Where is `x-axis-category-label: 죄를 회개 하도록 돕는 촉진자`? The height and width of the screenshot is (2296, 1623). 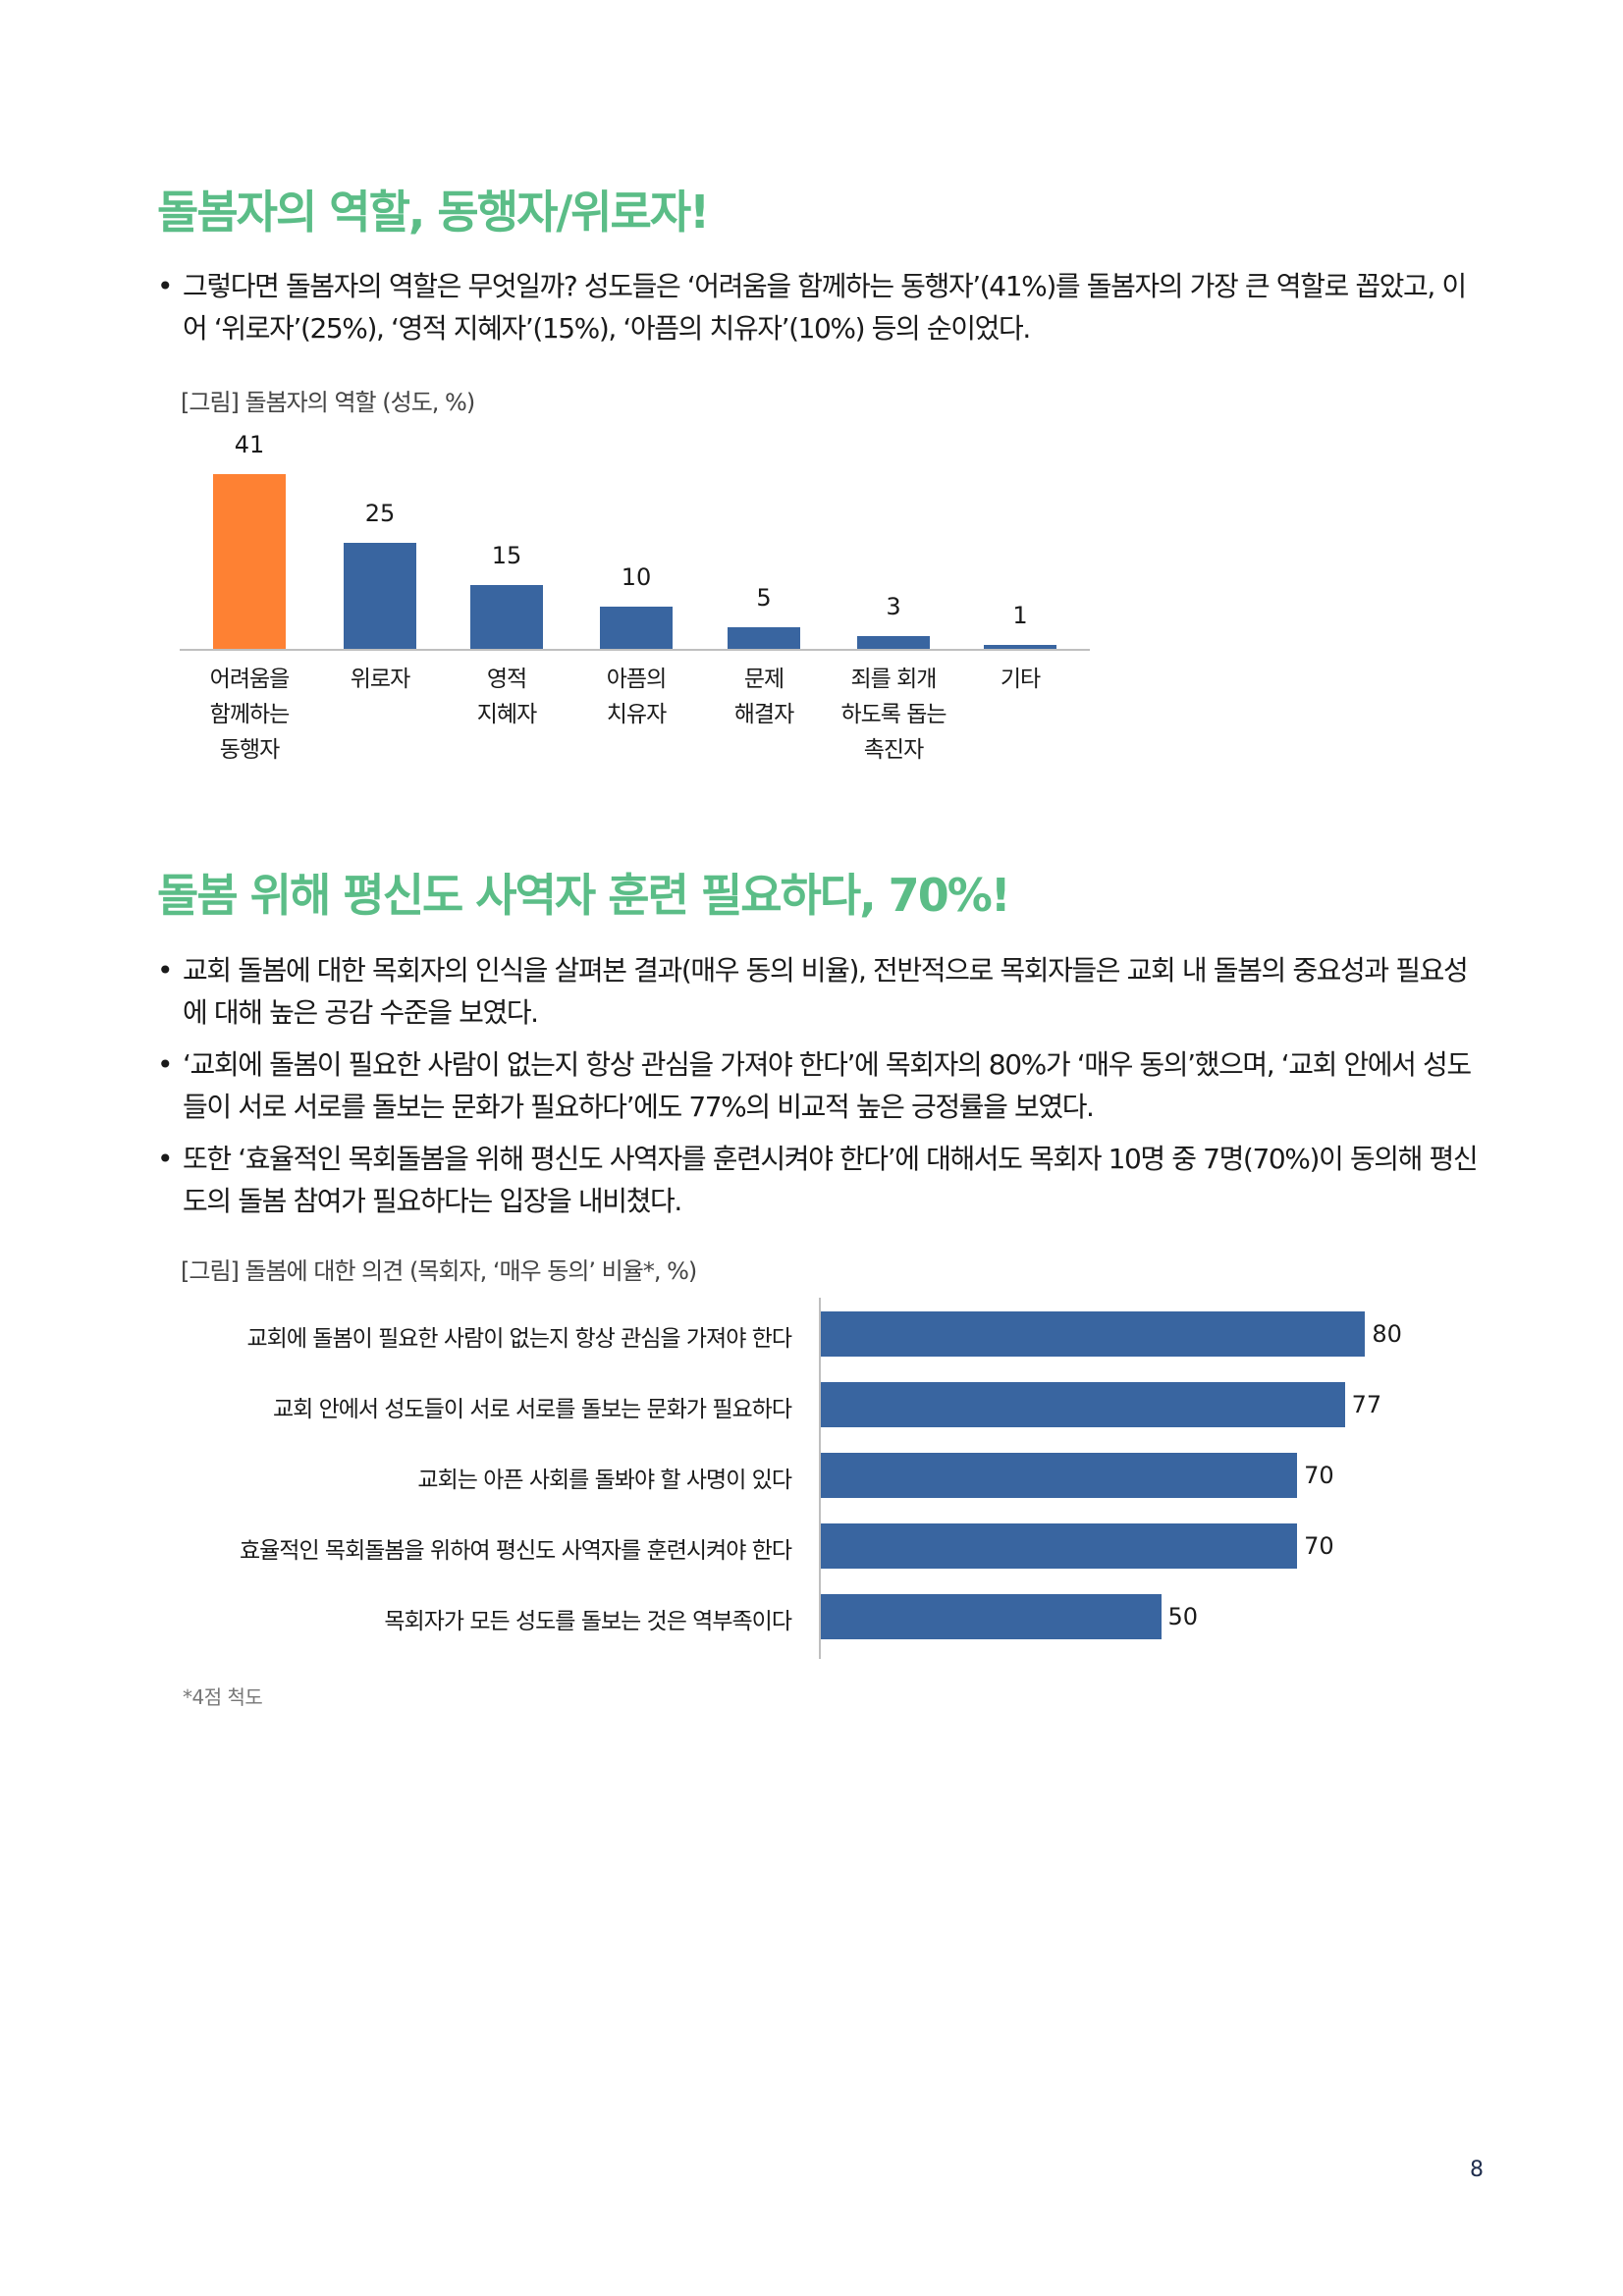
x-axis-category-label: 죄를 회개 하도록 돕는 촉진자 is located at coordinates (893, 715).